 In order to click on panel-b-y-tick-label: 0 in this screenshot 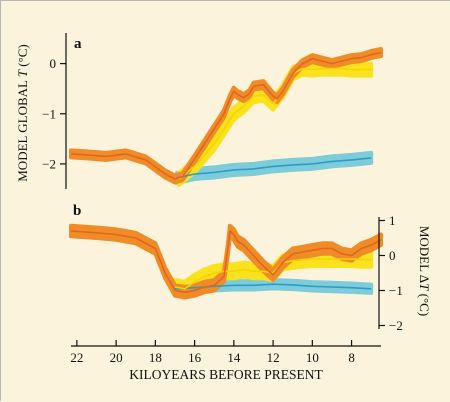, I will do `click(392, 255)`.